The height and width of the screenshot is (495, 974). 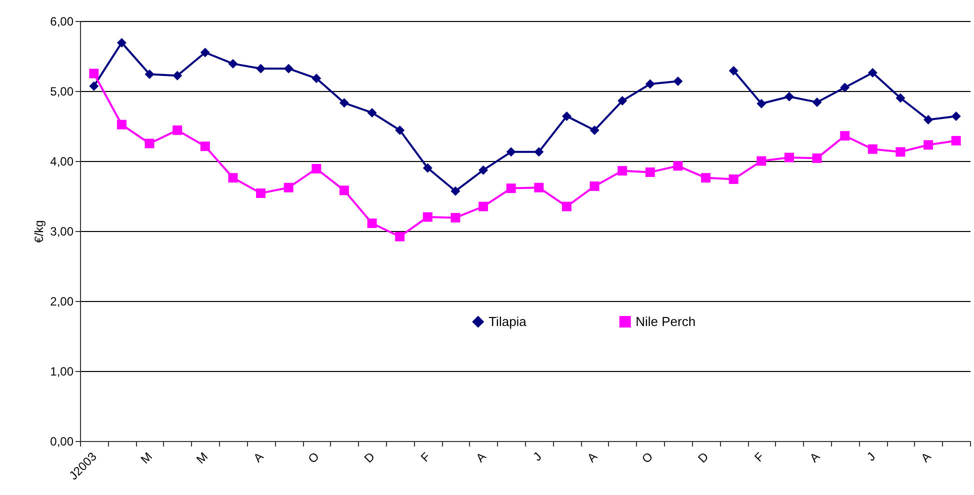 What do you see at coordinates (62, 441) in the screenshot?
I see `y-tick-label: 0,00` at bounding box center [62, 441].